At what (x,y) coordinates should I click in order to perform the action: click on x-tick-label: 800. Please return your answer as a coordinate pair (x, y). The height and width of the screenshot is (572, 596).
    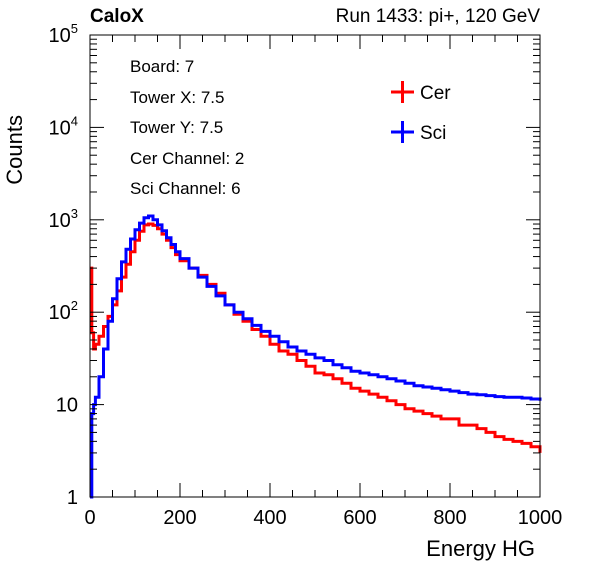
    Looking at the image, I should click on (449, 518).